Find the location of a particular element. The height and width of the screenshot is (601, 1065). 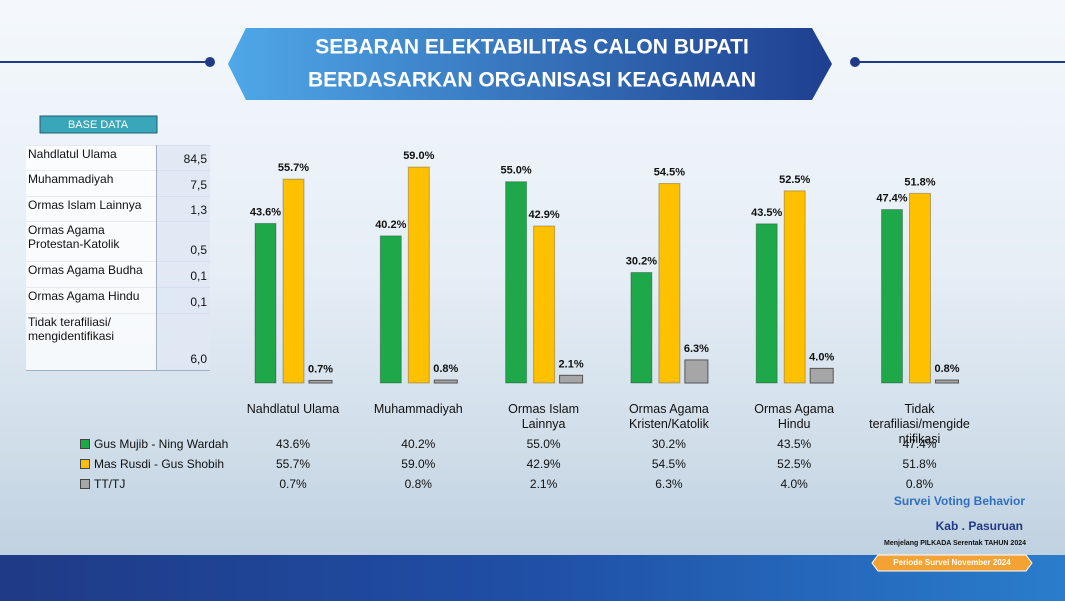

chart-title: SEBARAN ELEKTABILITAS CALON BUPATI is located at coordinates (532, 47).